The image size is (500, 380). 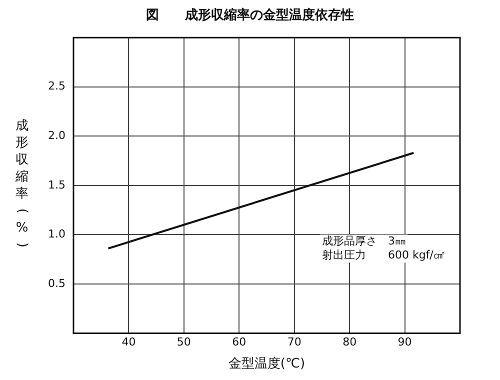 I want to click on x-tick-label: 80, so click(x=349, y=342).